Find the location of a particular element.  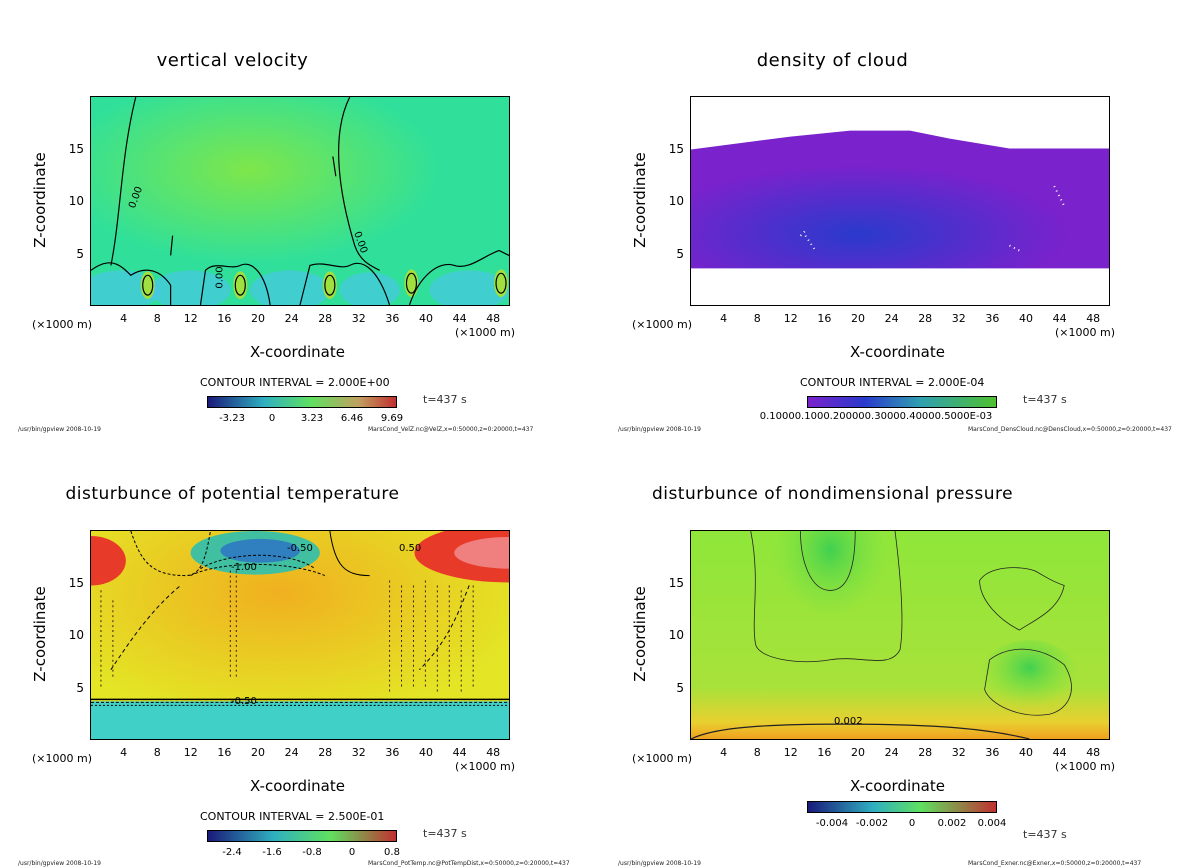

contour-interval: CONTOUR INTERVAL = 2.500E-01 is located at coordinates (292, 816).